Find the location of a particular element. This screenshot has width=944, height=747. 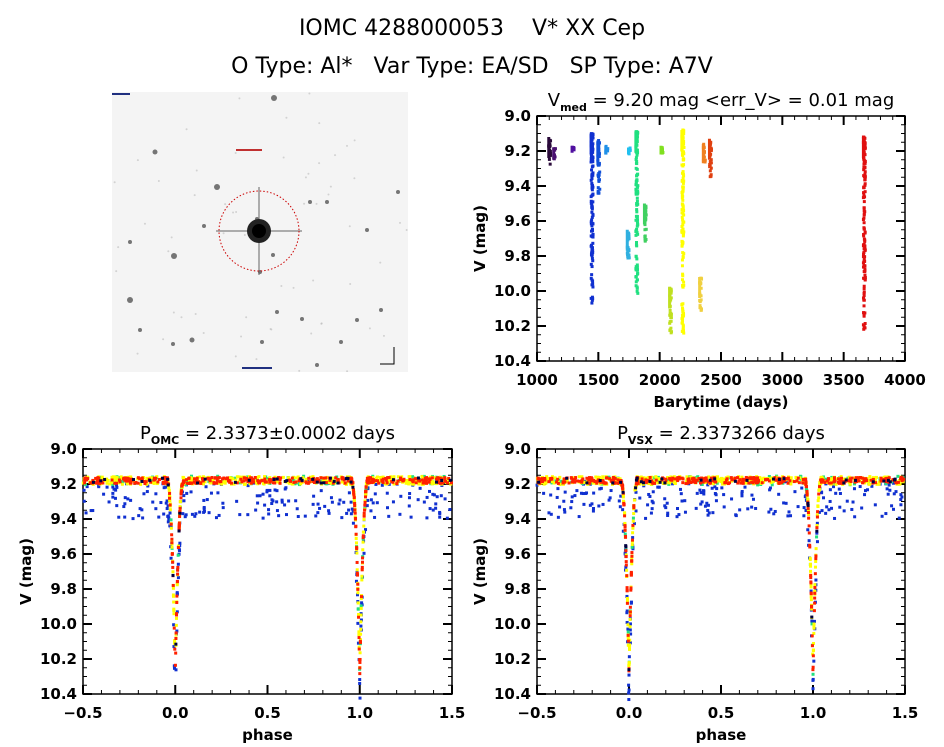

x-tick-label: 0.0 is located at coordinates (629, 713).